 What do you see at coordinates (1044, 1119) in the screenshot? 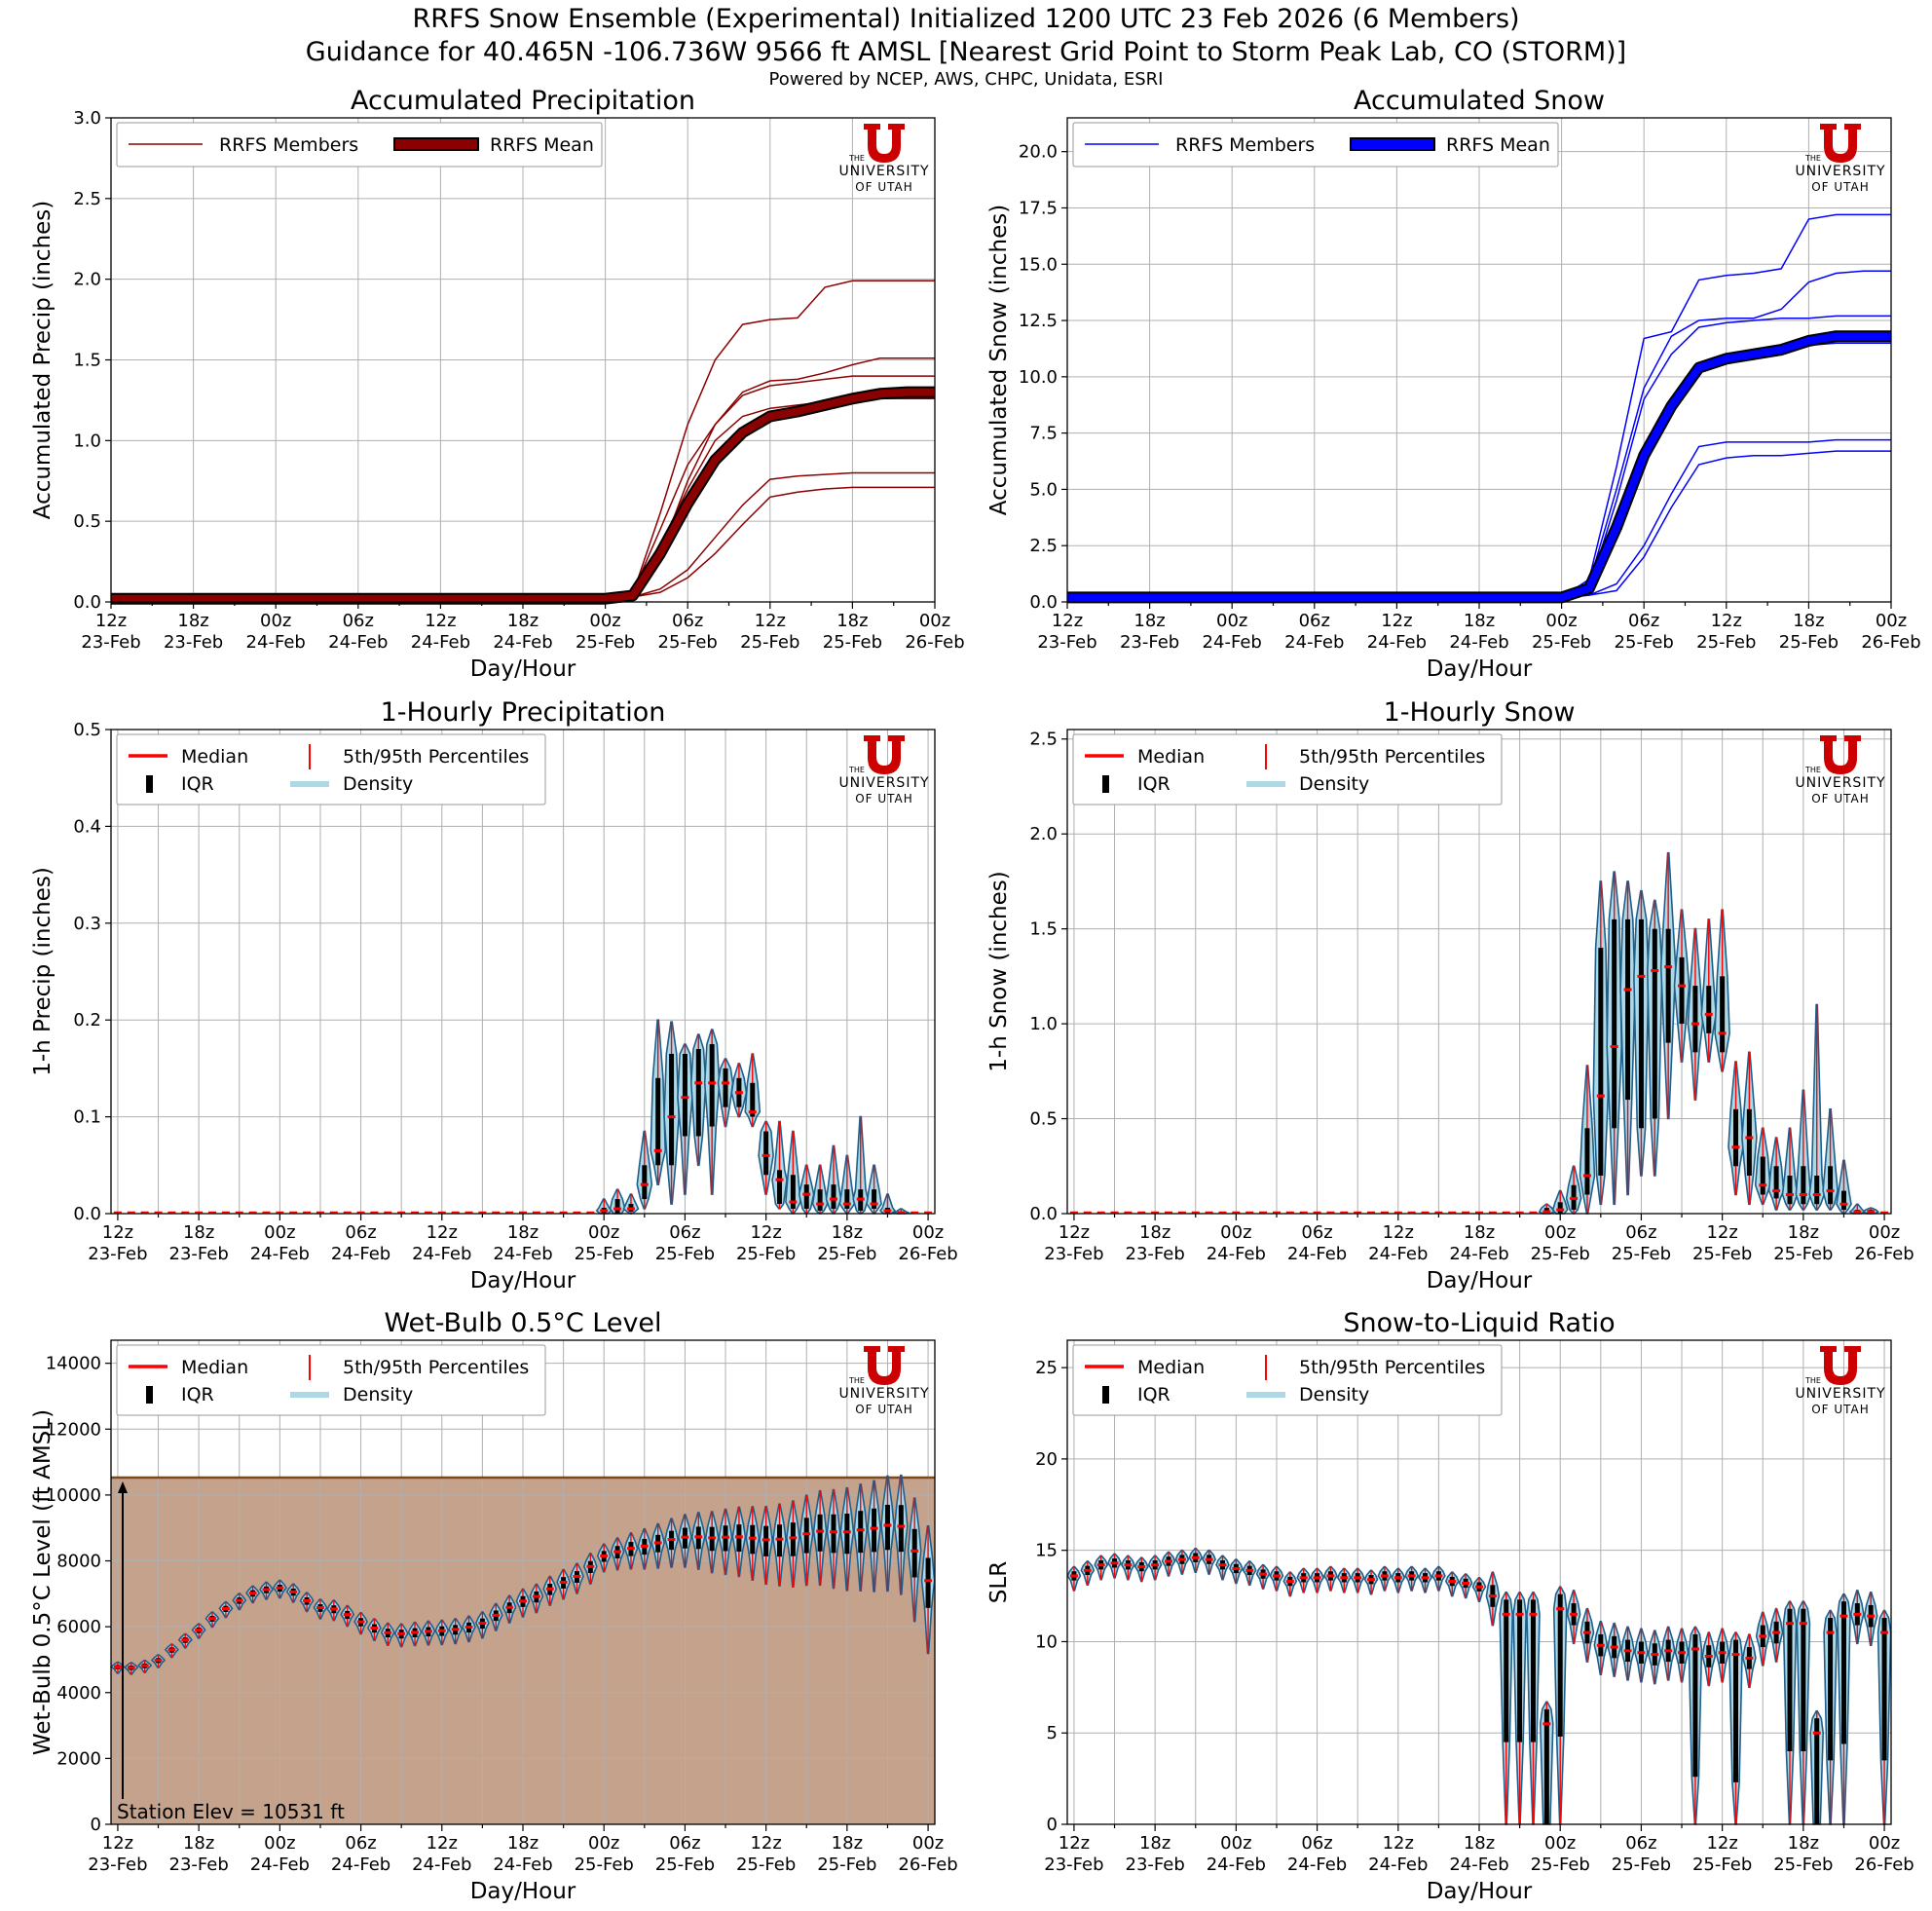
I see `y-tick-label: 0.5` at bounding box center [1044, 1119].